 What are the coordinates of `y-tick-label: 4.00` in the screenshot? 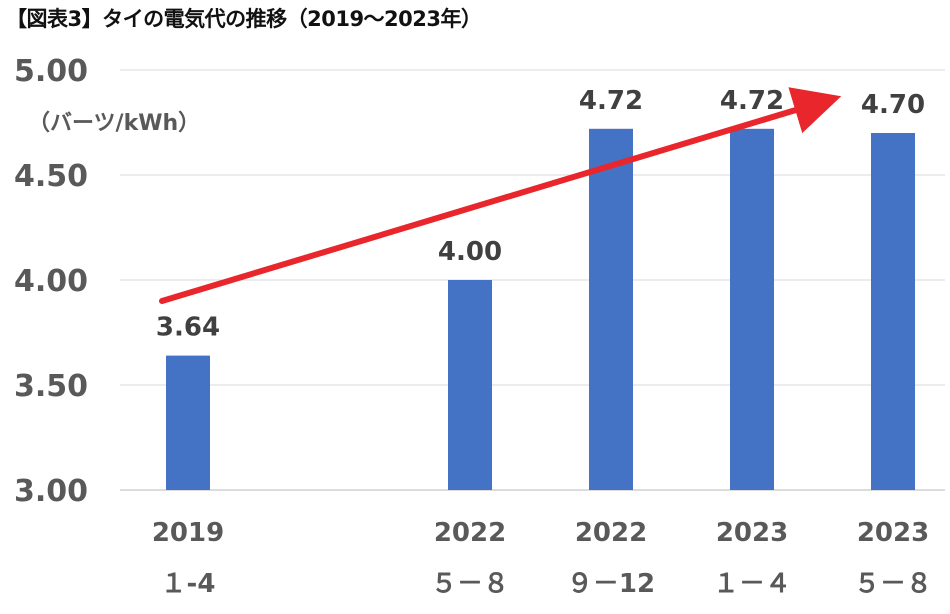 It's located at (51, 281).